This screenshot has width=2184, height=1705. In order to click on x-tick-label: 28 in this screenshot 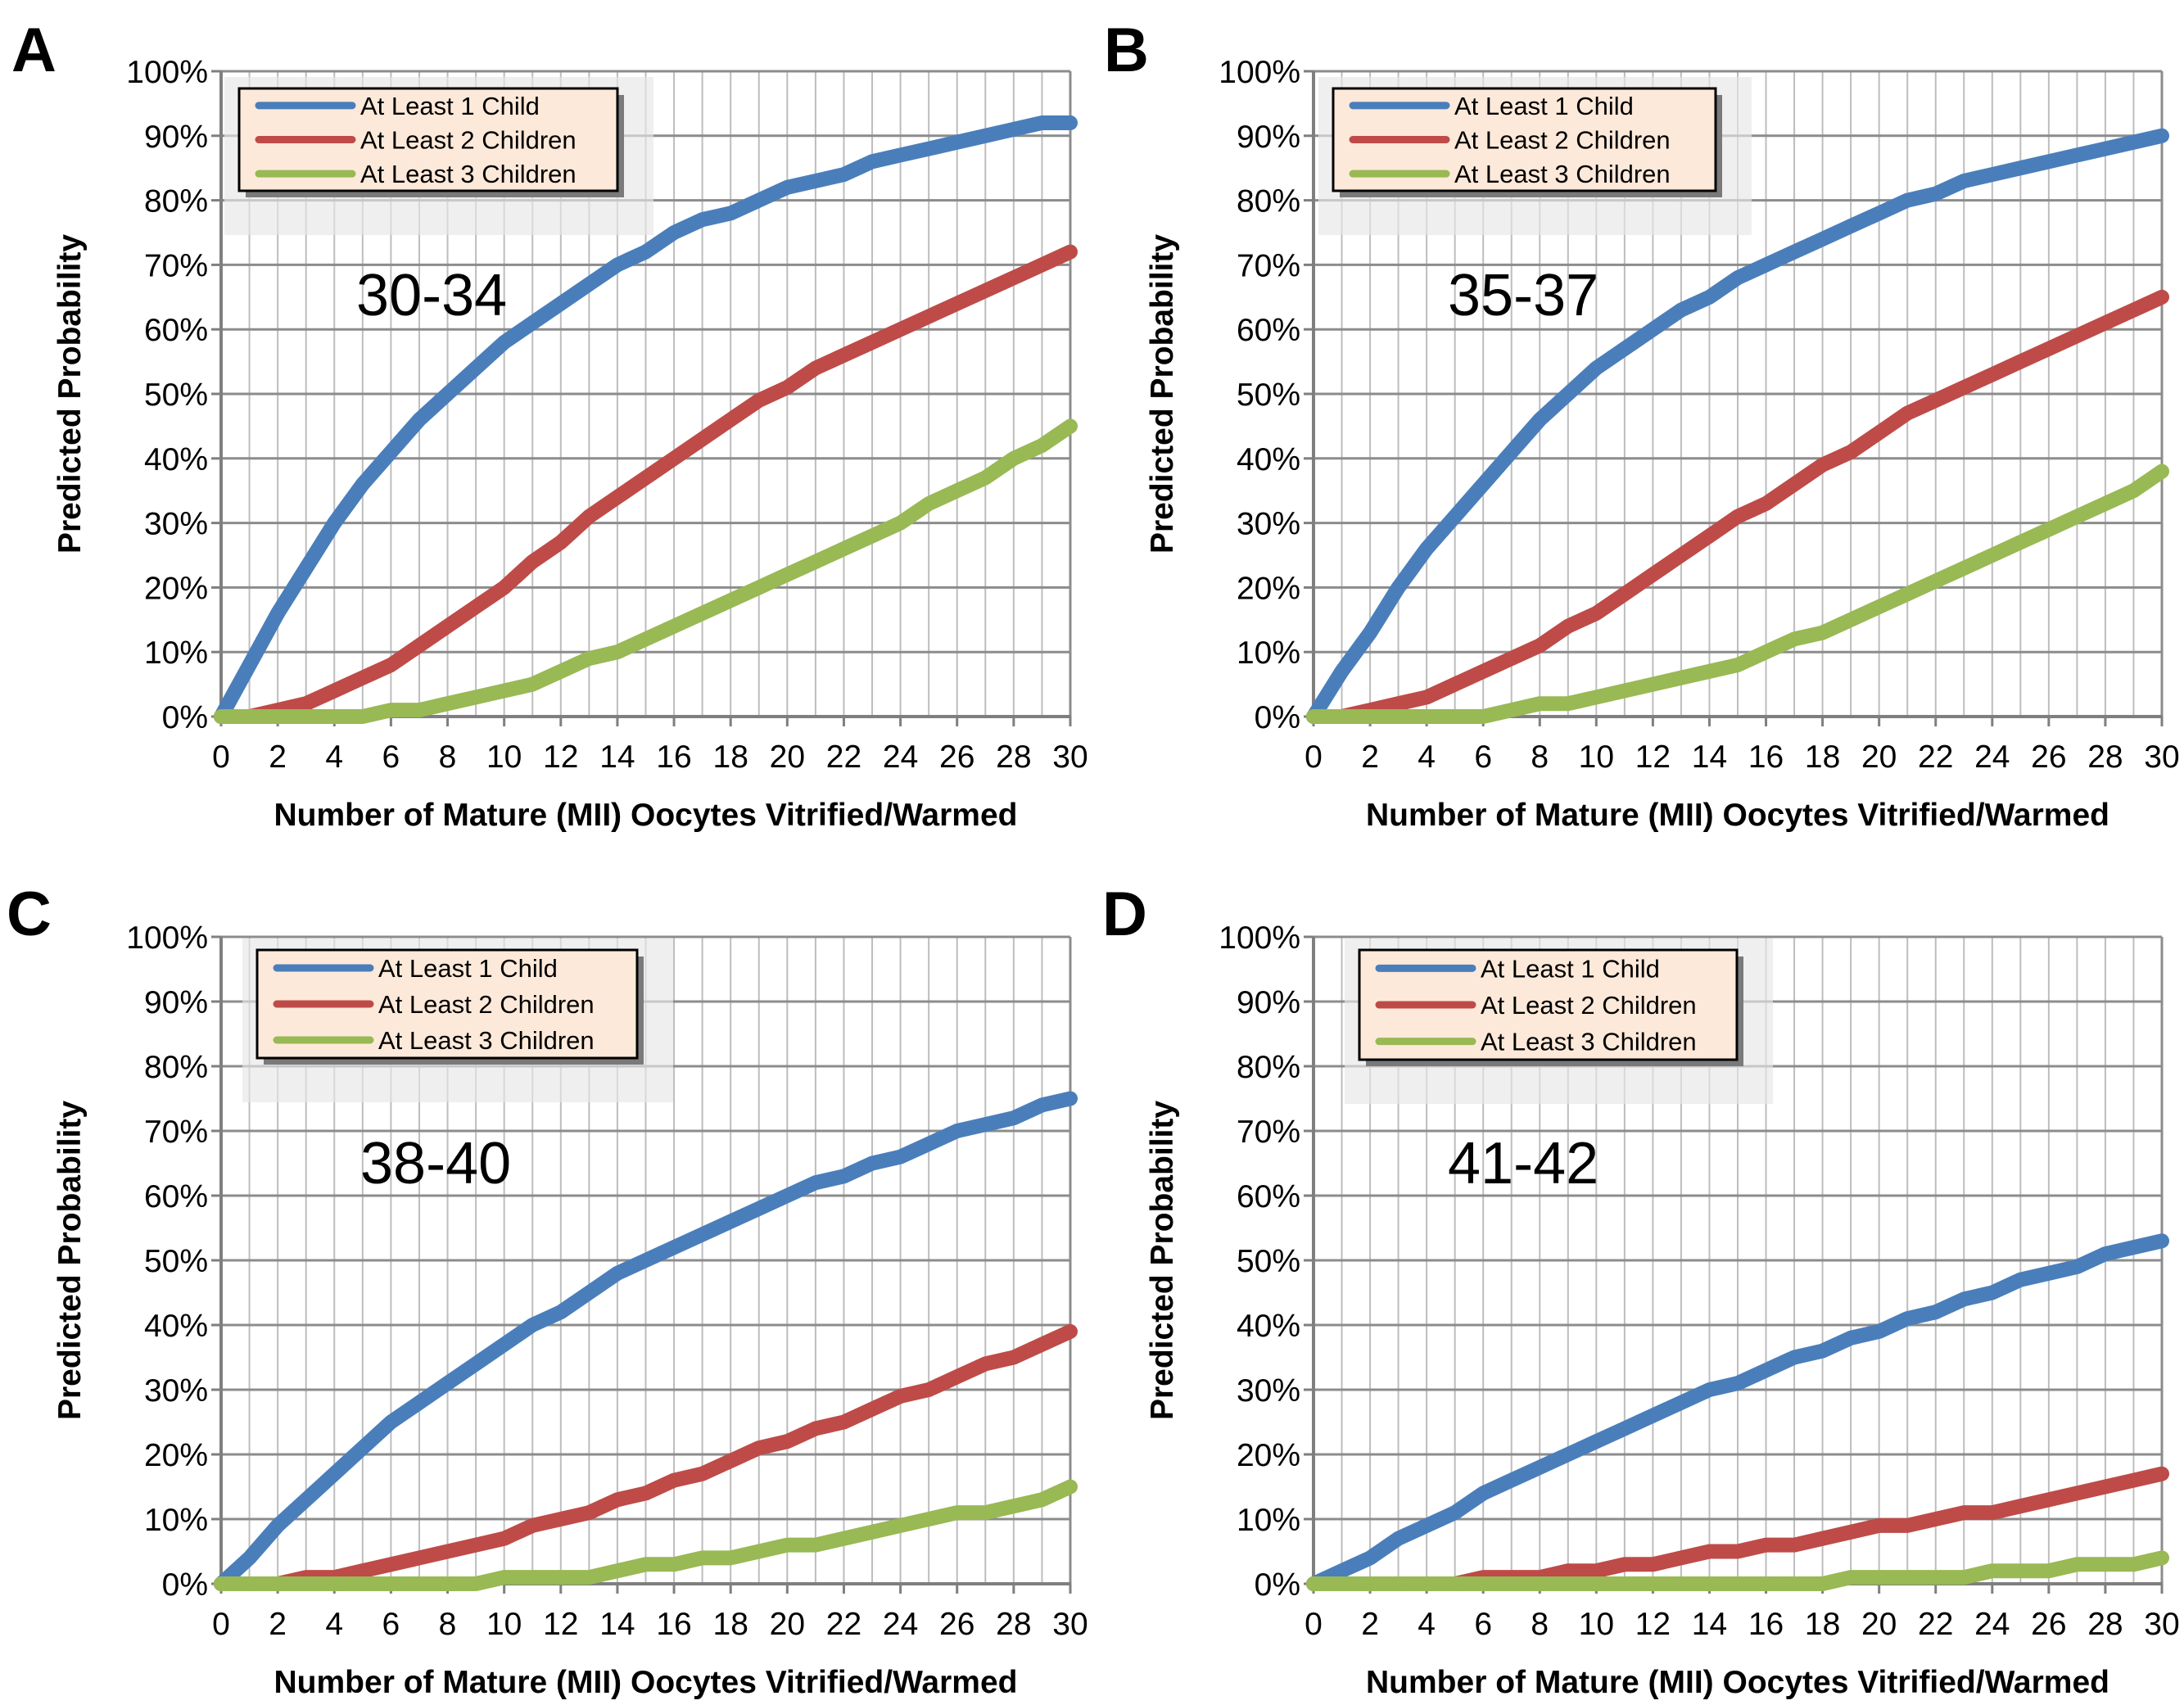, I will do `click(1013, 757)`.